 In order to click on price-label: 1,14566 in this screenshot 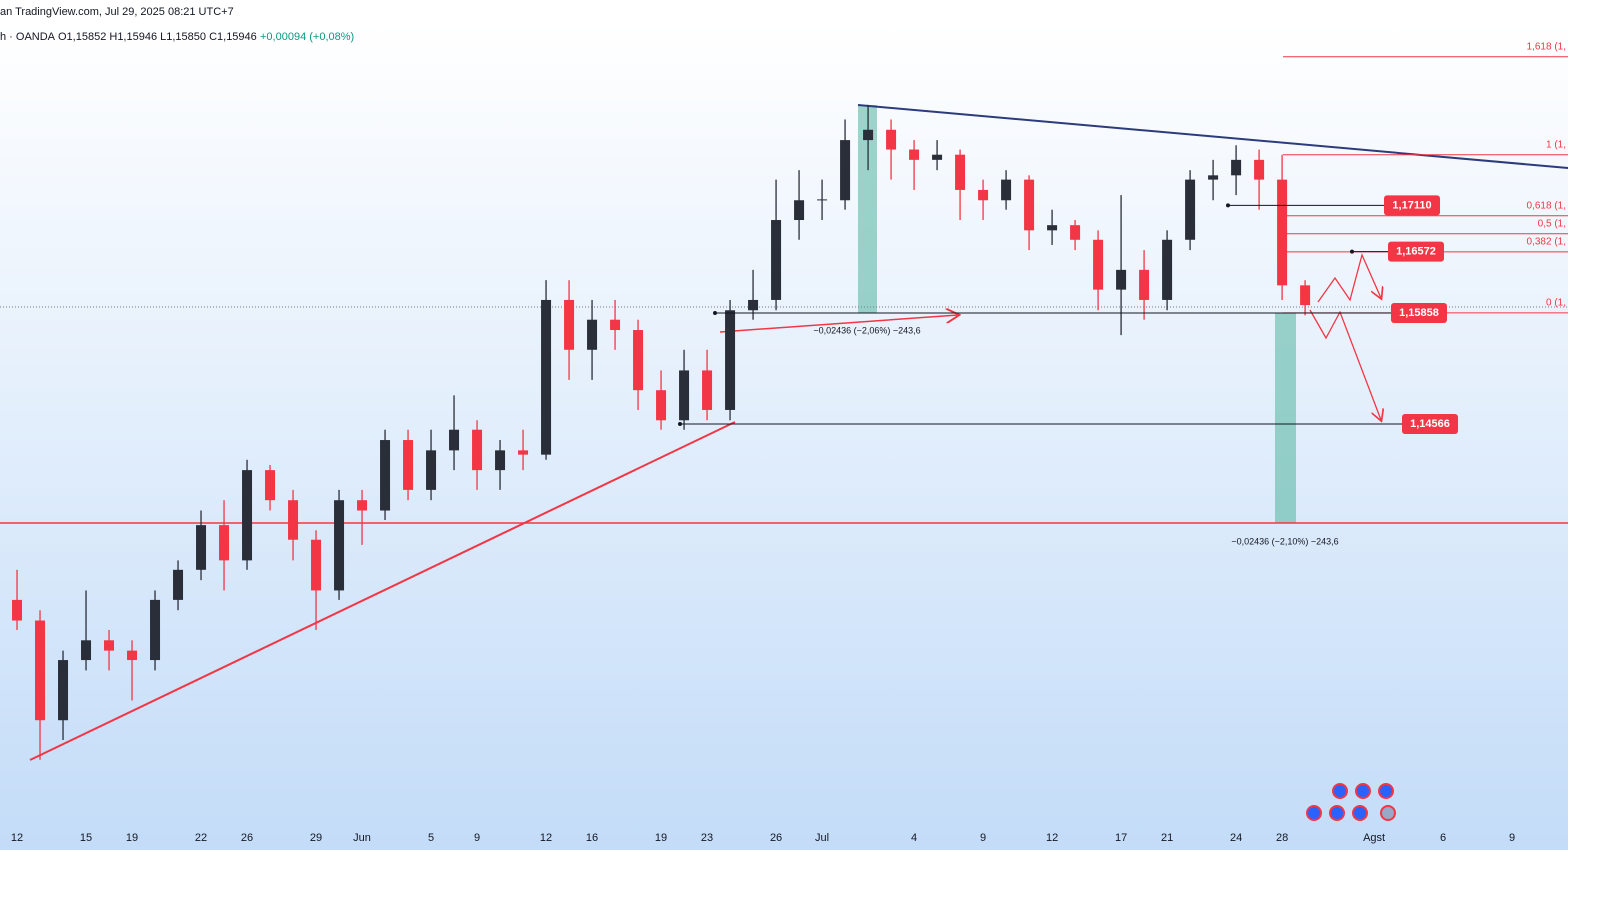, I will do `click(1430, 424)`.